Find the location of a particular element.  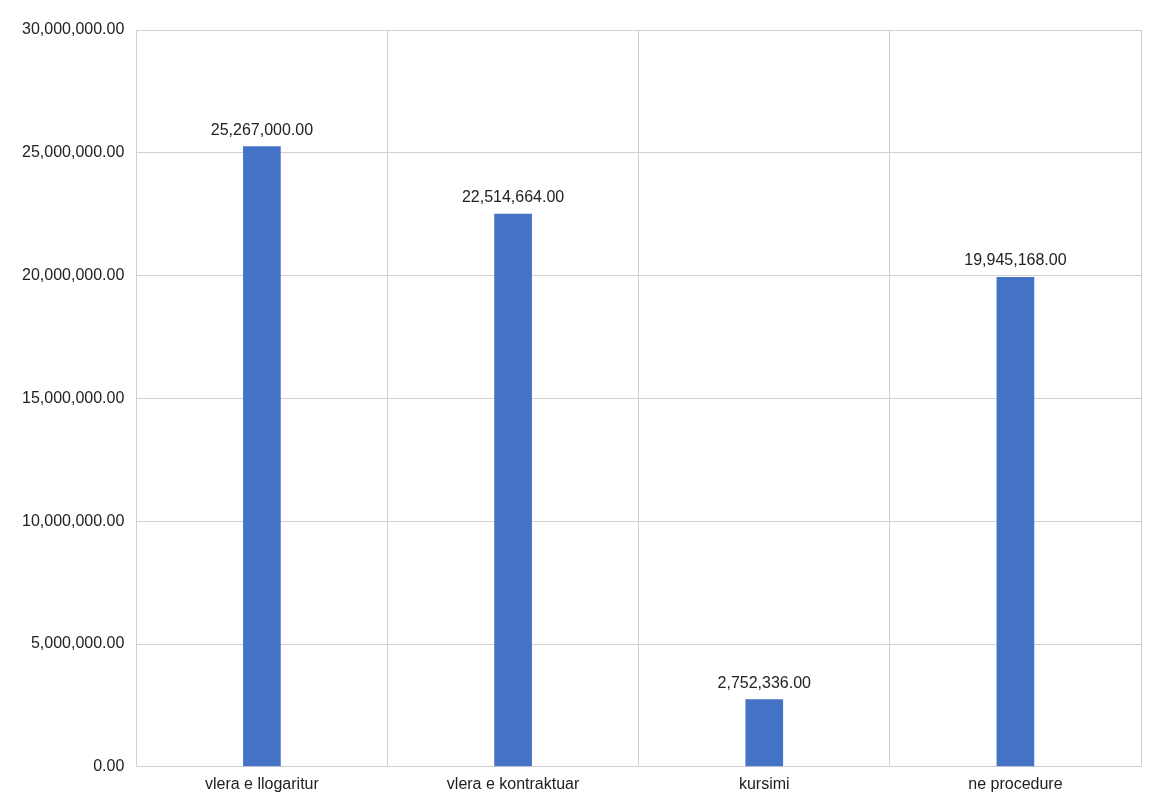

y-tick-label: 30,000,000.00 is located at coordinates (73, 29).